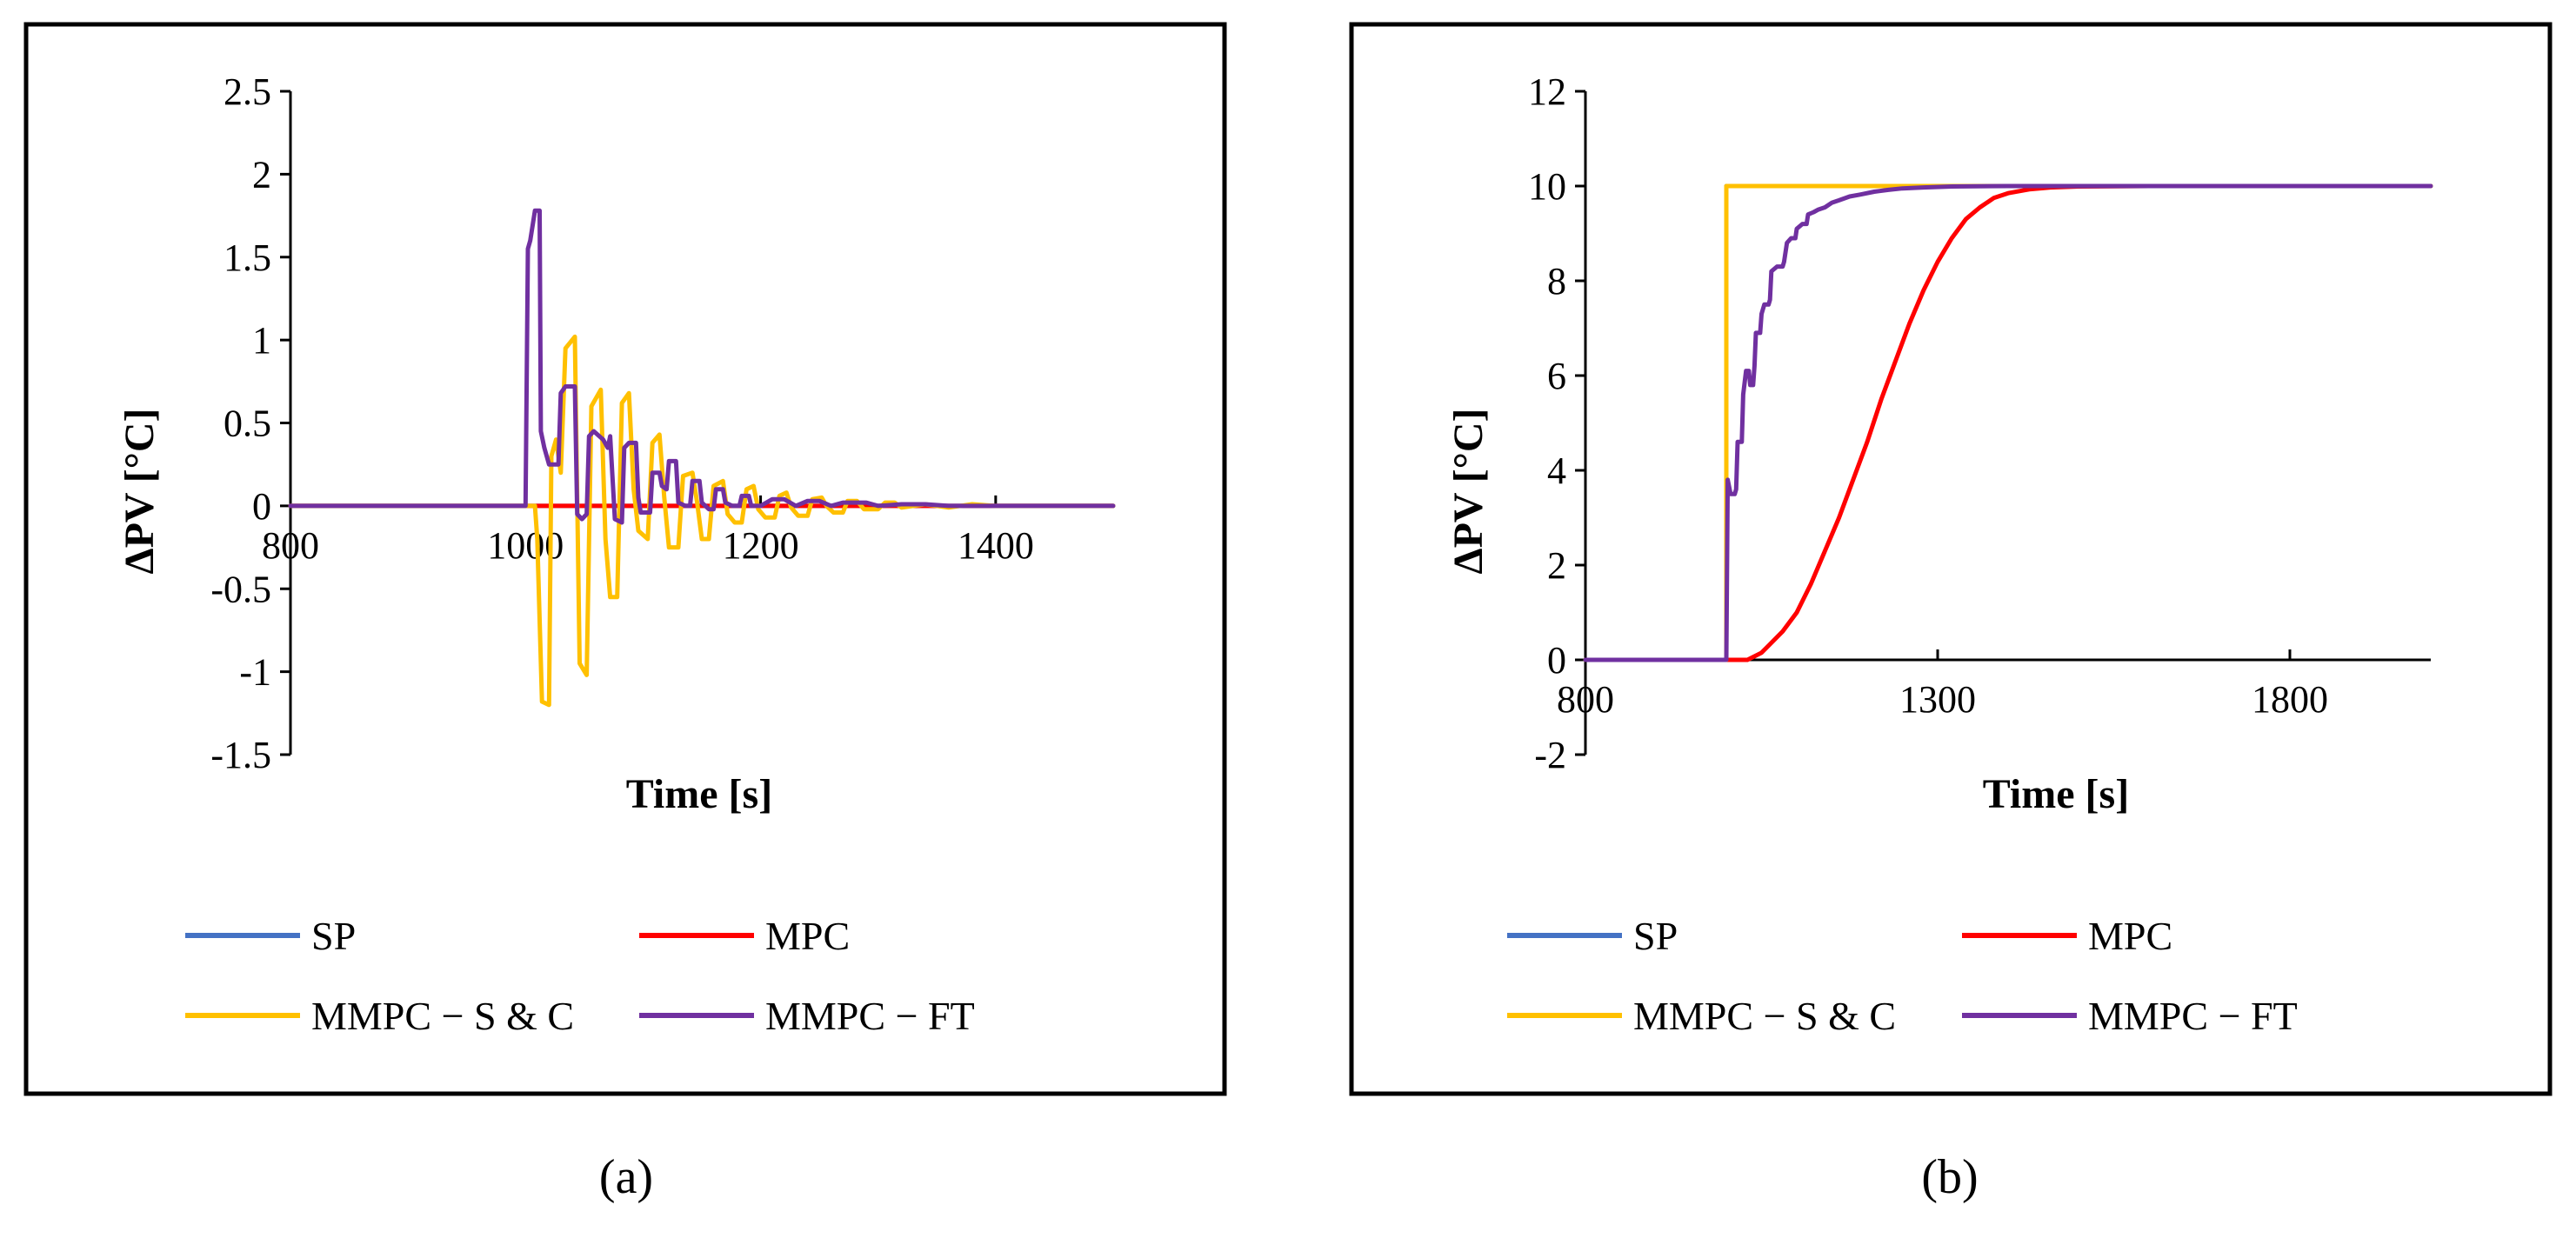  I want to click on chart-a-y-tick-label: -0.5, so click(240, 589).